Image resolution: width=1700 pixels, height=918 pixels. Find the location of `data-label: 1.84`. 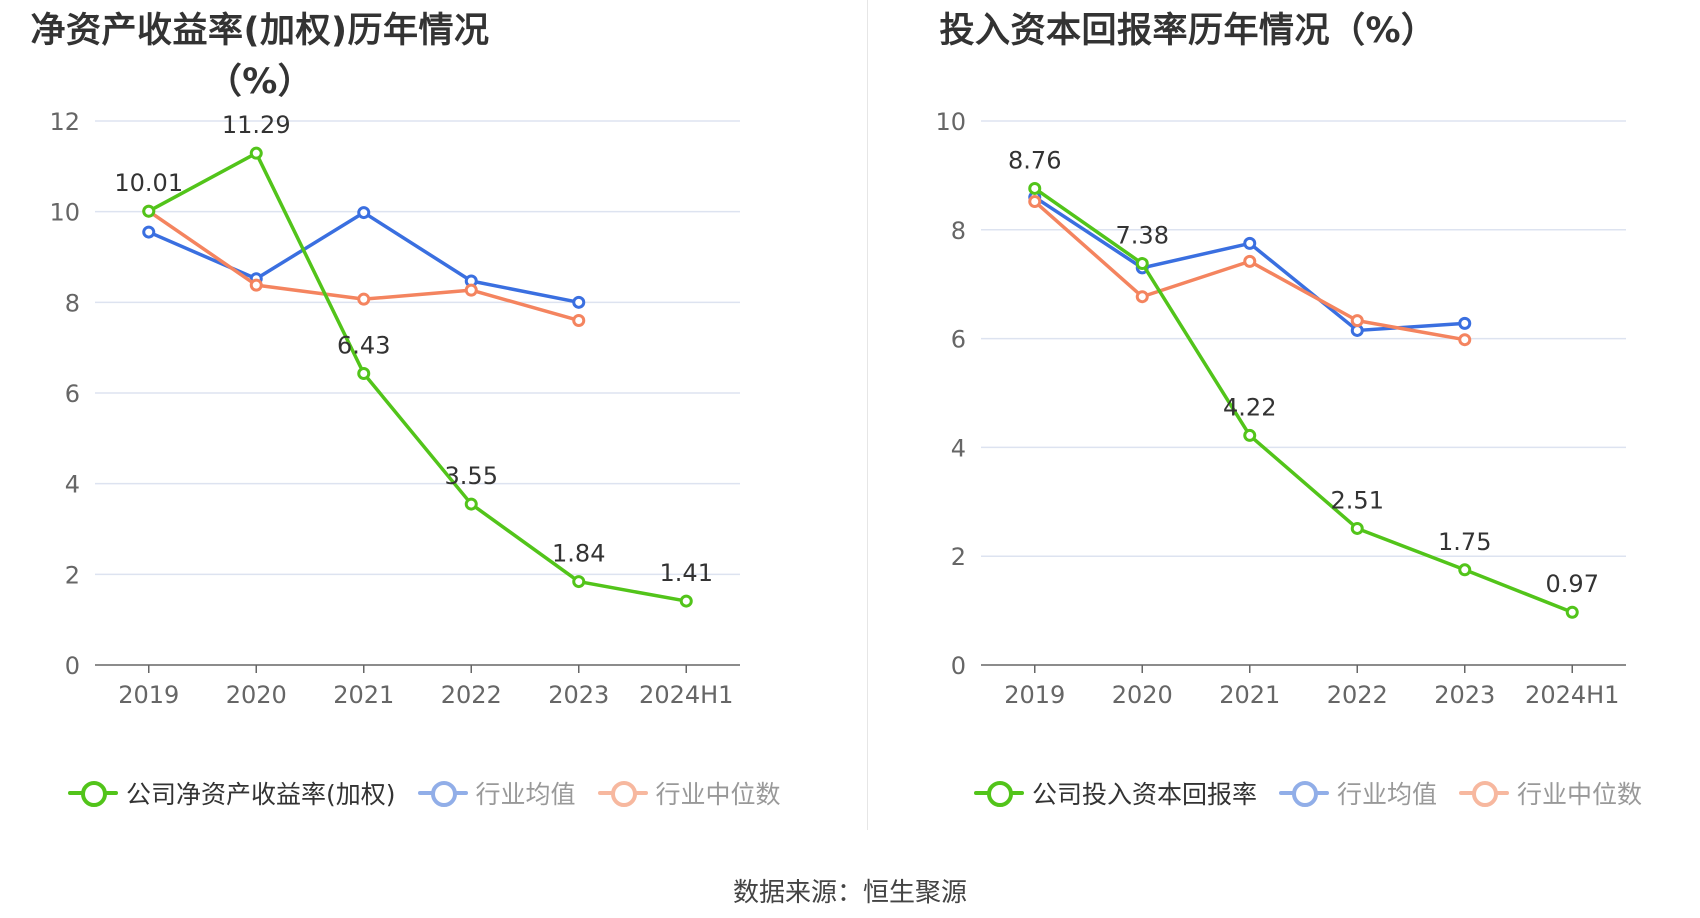

data-label: 1.84 is located at coordinates (578, 554).